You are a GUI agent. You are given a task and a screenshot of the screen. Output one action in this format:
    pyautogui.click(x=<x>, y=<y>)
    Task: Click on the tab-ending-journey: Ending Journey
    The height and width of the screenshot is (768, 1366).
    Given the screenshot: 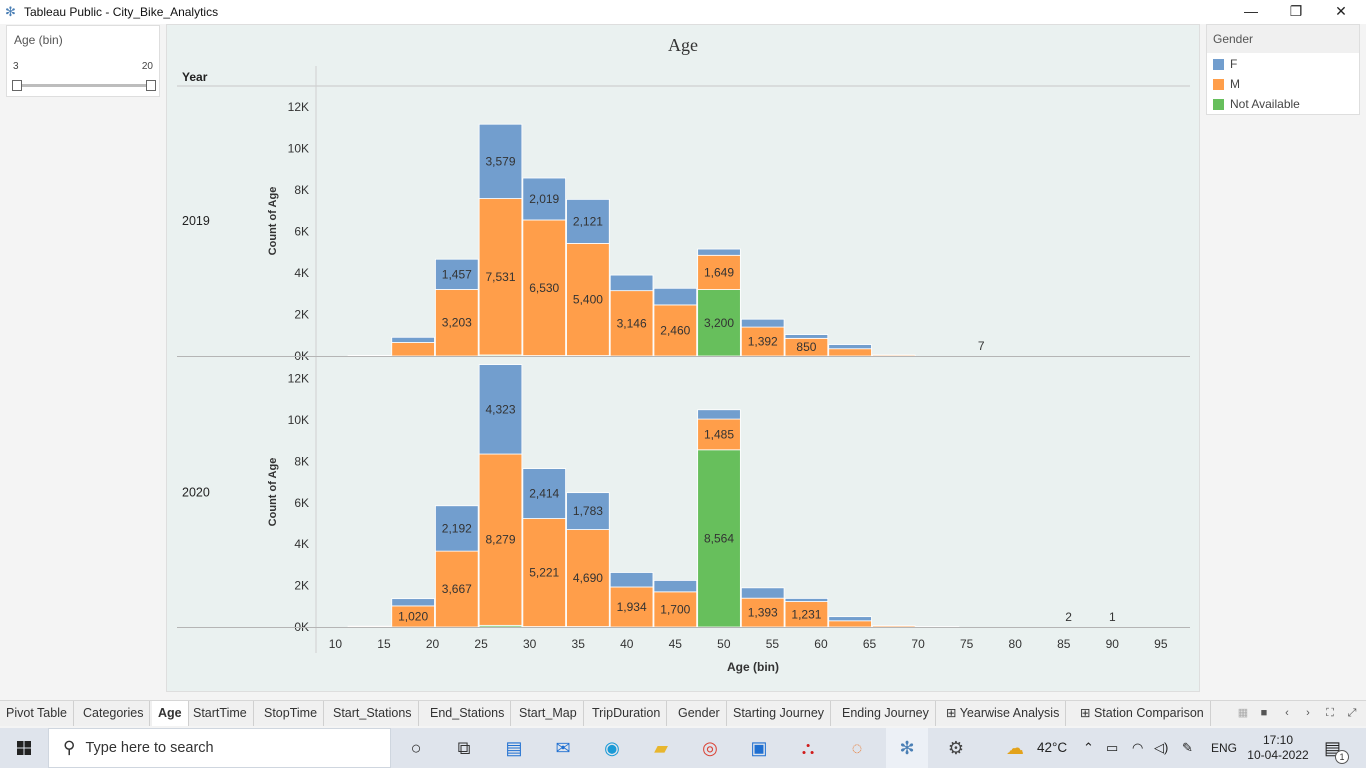 What is the action you would take?
    pyautogui.click(x=886, y=713)
    